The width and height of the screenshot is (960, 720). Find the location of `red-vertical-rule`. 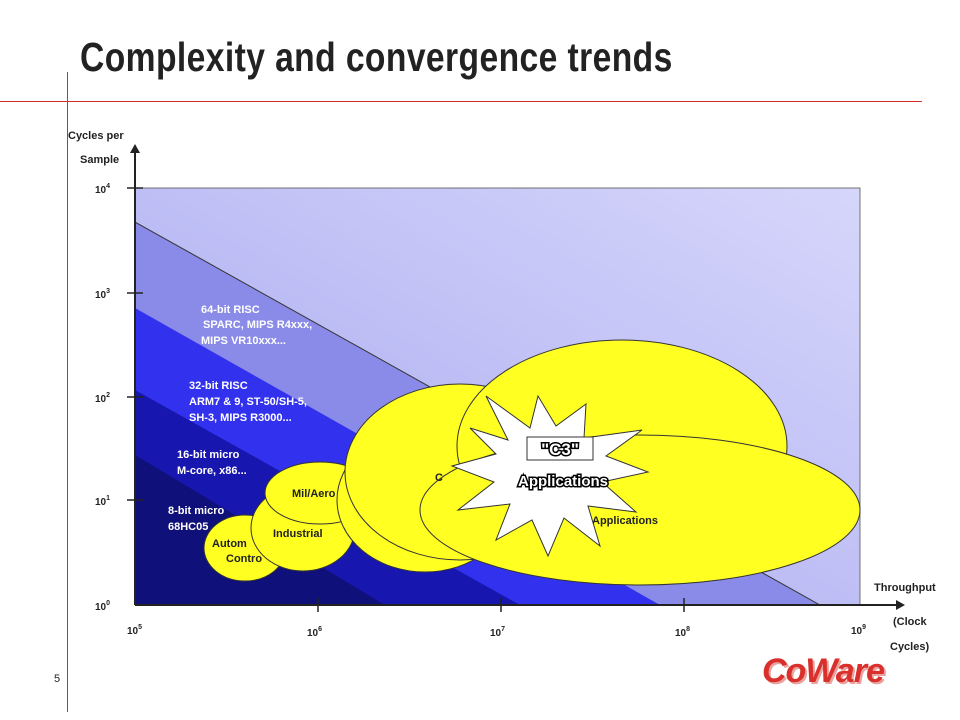

red-vertical-rule is located at coordinates (67, 392).